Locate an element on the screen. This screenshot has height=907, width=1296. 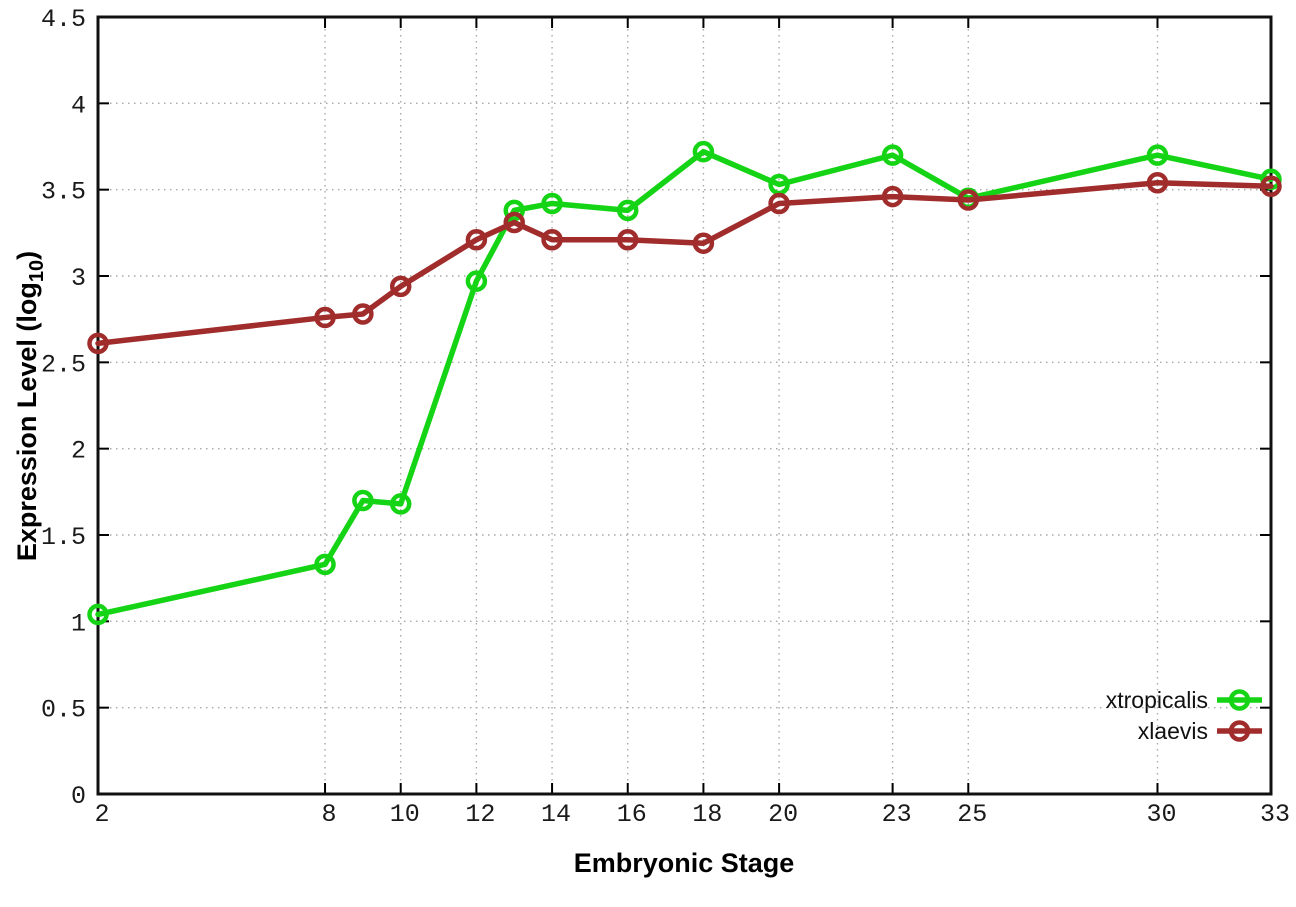
y-tick-label: 1 is located at coordinates (78, 623).